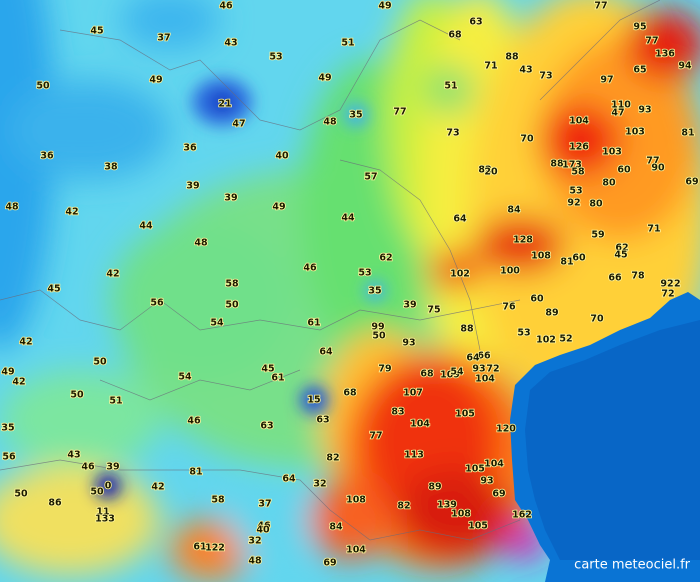 This screenshot has width=700, height=582. Describe the element at coordinates (450, 375) in the screenshot. I see `value-label: 109` at that location.